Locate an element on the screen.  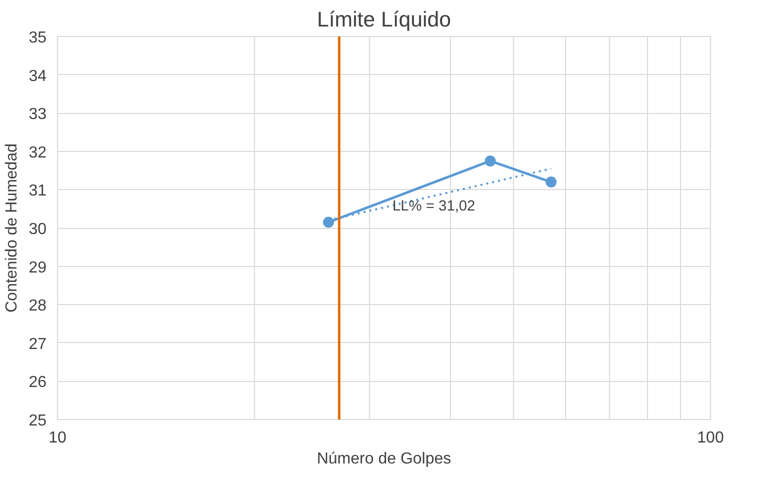
y-tick-label: 35 is located at coordinates (37, 38).